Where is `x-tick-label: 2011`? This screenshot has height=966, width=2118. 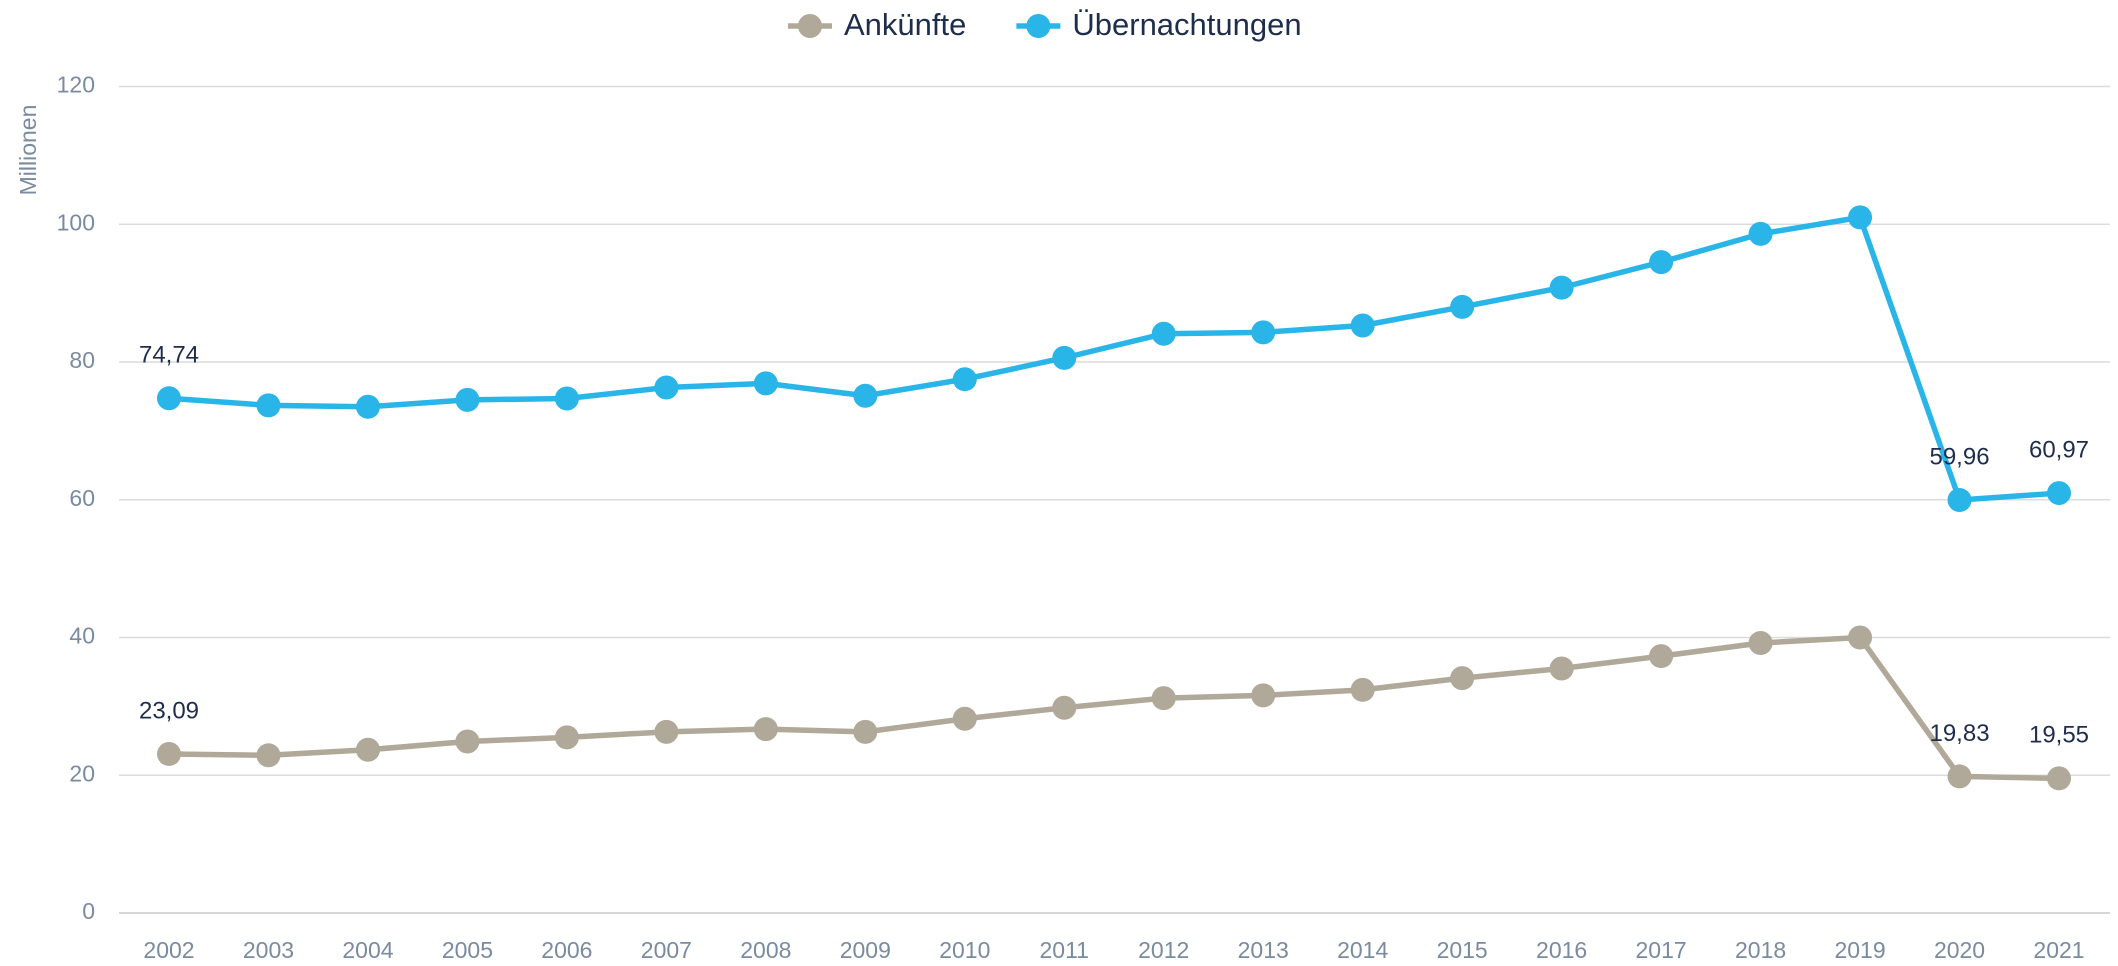 x-tick-label: 2011 is located at coordinates (1064, 950).